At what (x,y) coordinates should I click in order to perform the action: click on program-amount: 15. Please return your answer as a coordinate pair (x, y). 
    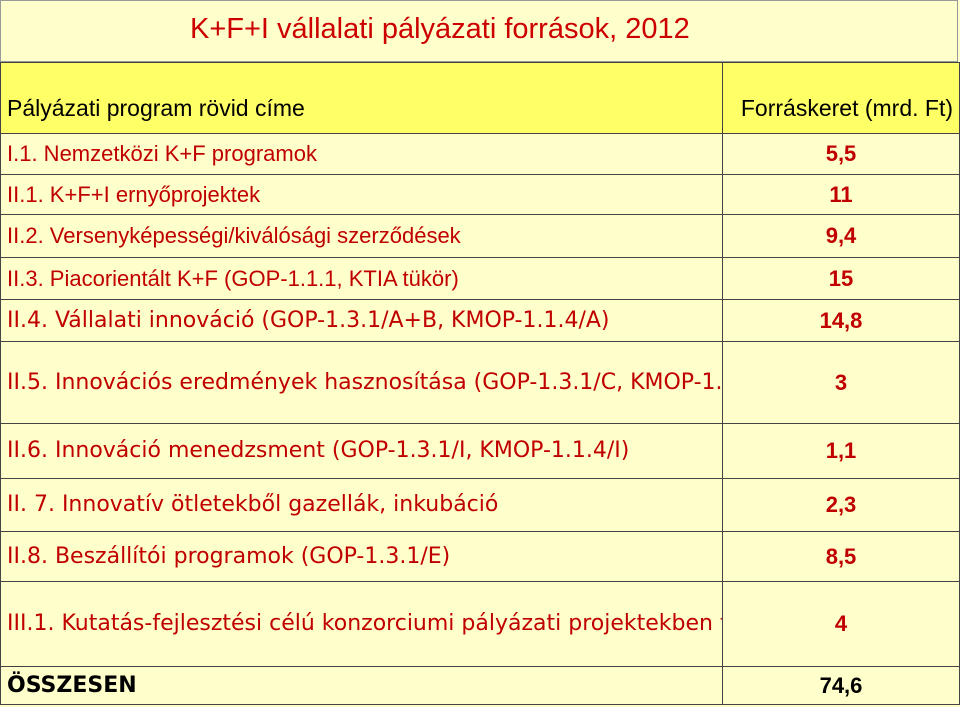
    Looking at the image, I should click on (841, 278).